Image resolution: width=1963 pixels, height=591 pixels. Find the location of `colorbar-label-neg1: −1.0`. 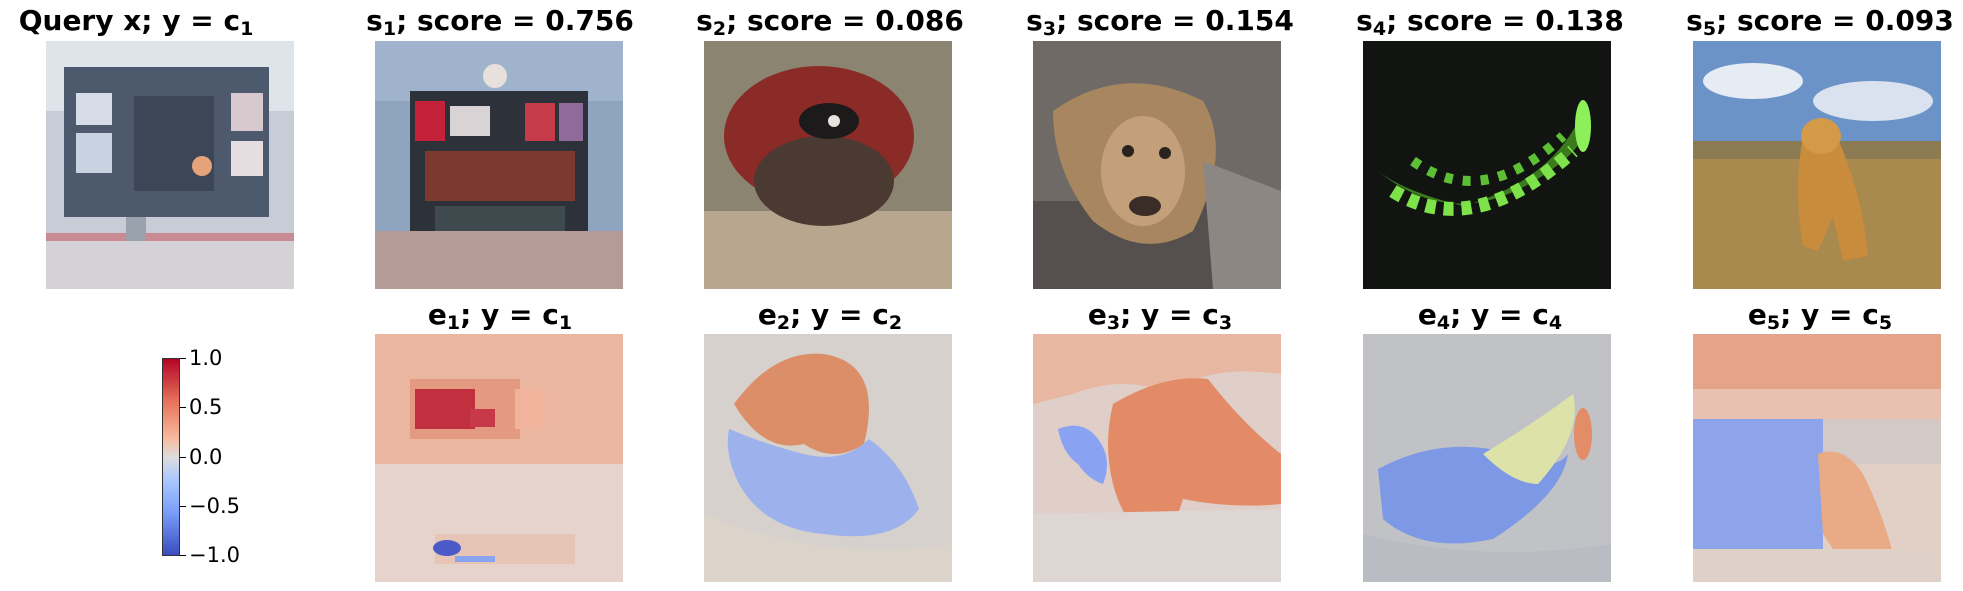

colorbar-label-neg1: −1.0 is located at coordinates (214, 555).